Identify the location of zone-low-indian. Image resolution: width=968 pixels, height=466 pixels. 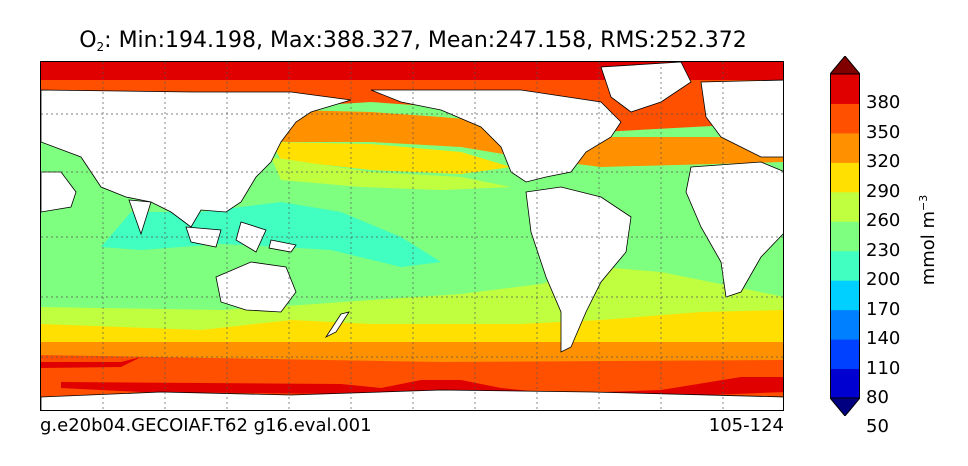
(271, 234).